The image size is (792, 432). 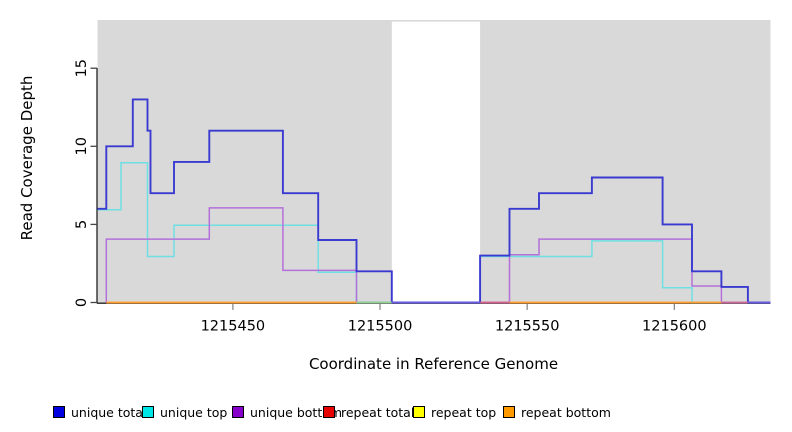 What do you see at coordinates (59, 411) in the screenshot?
I see `legend-swatch-unique-total` at bounding box center [59, 411].